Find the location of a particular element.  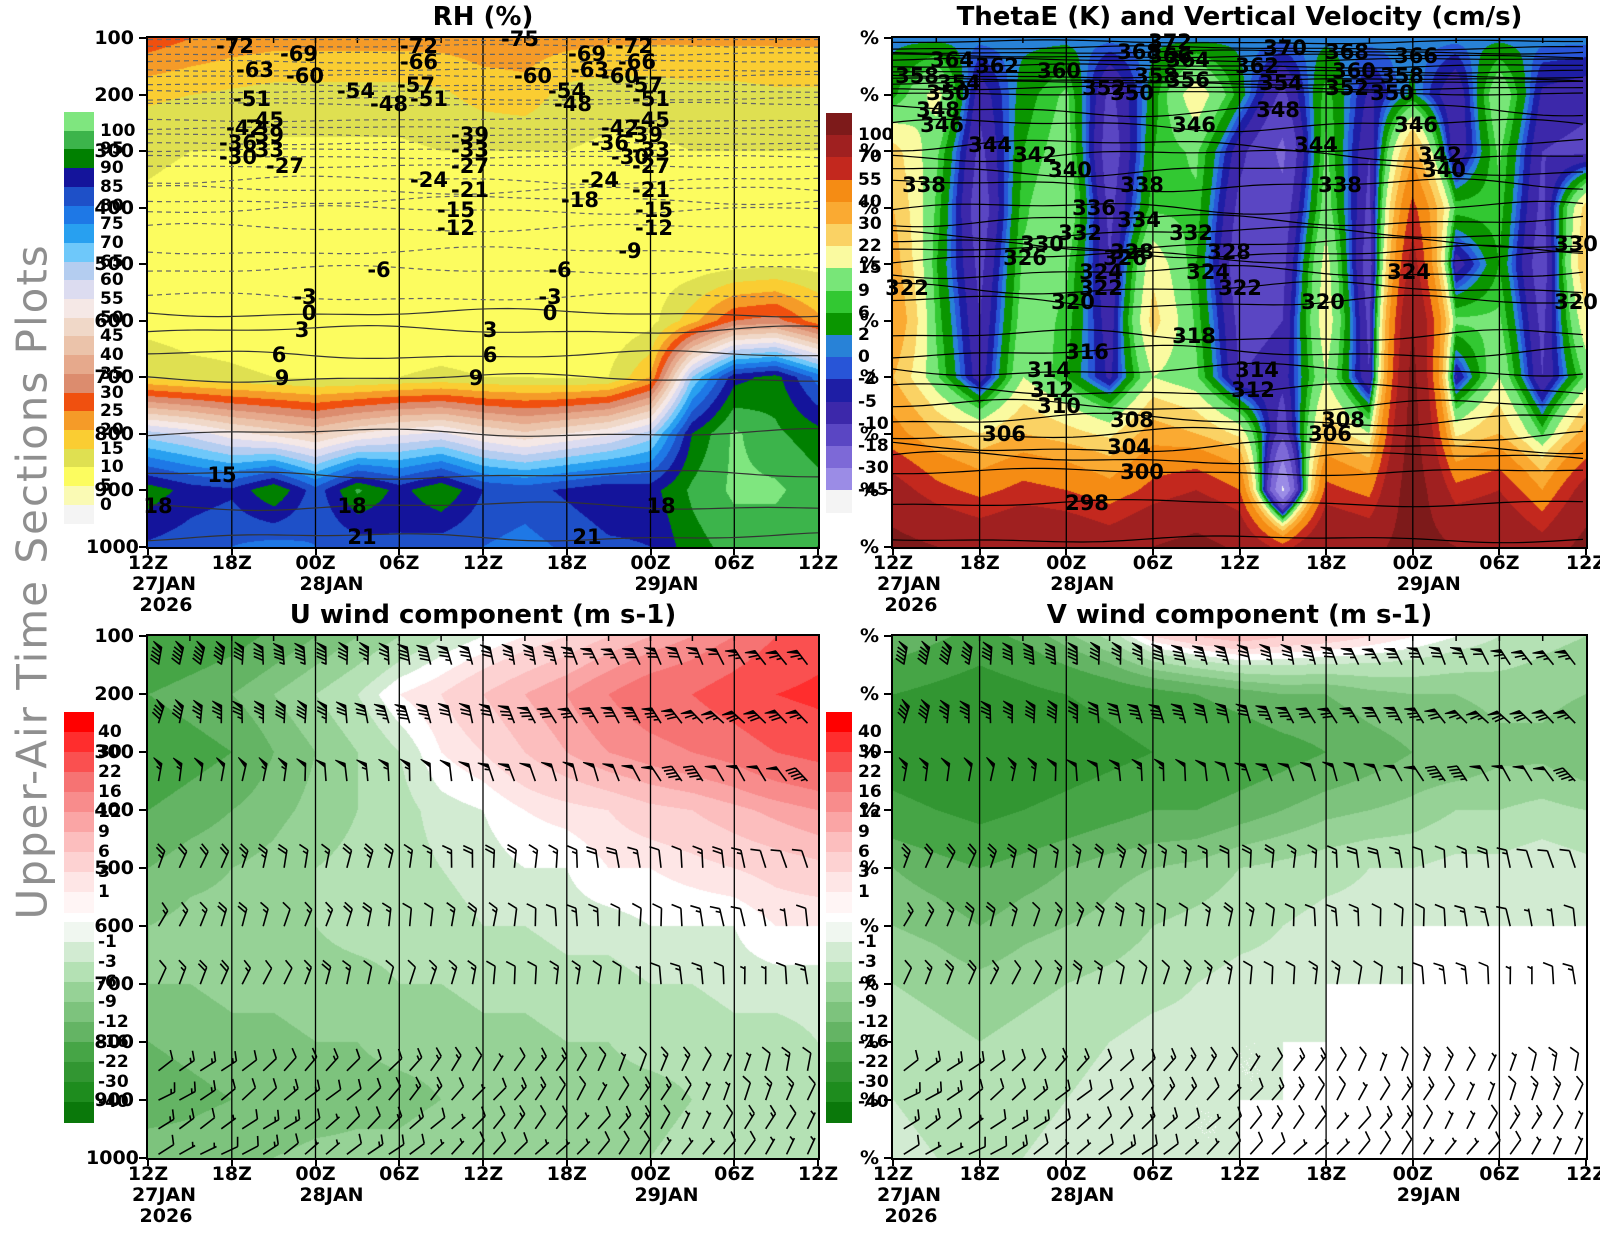

colorbar-label: 1 is located at coordinates (864, 892).